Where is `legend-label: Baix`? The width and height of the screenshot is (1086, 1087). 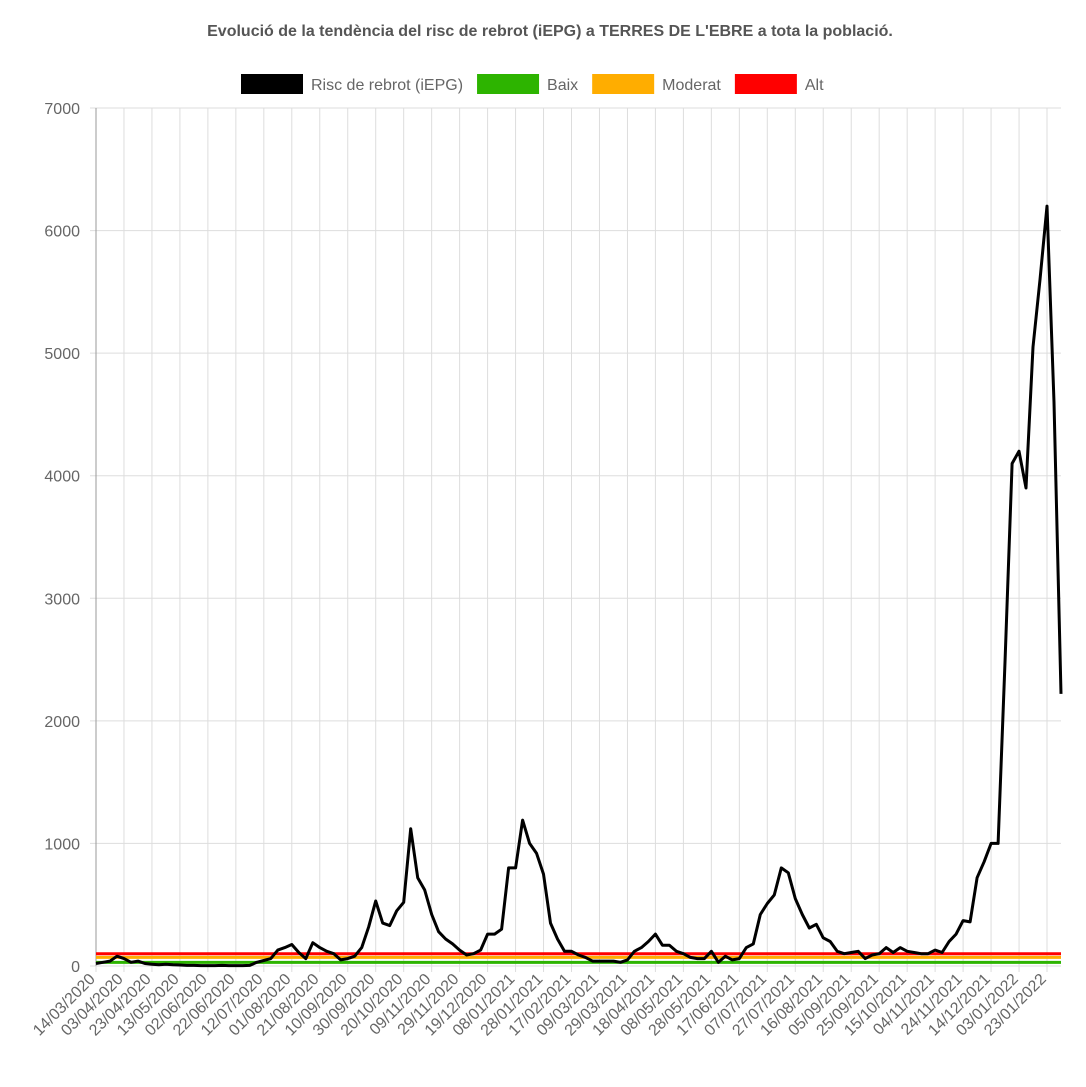
legend-label: Baix is located at coordinates (562, 85).